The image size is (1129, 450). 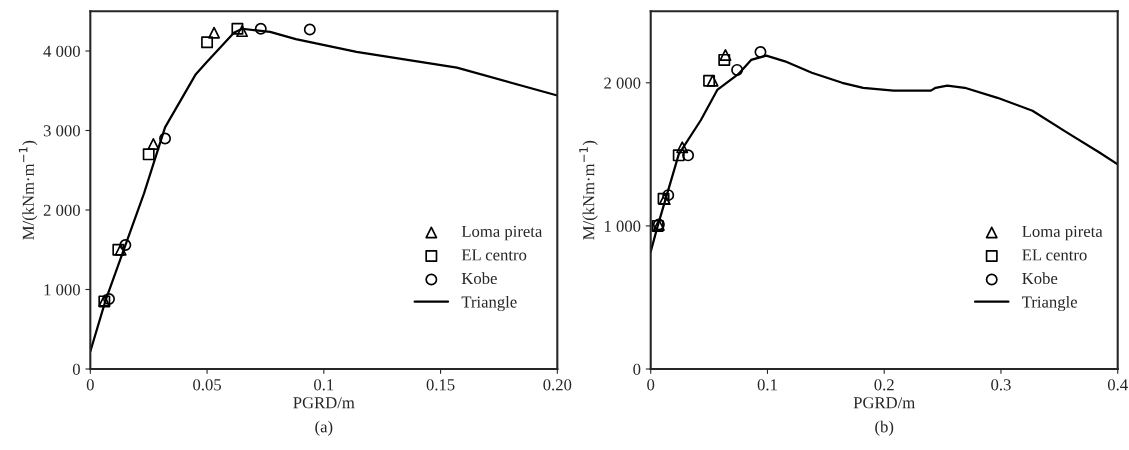 I want to click on text: (a), so click(x=324, y=428).